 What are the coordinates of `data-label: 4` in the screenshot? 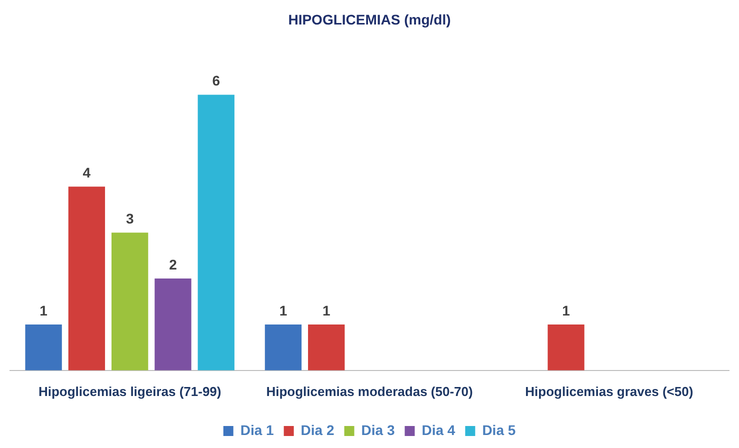 It's located at (86, 172).